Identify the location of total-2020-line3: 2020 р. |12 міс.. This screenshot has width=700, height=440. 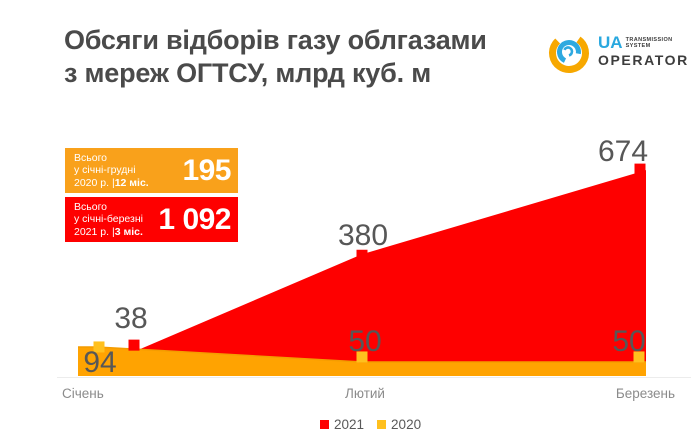
(111, 182).